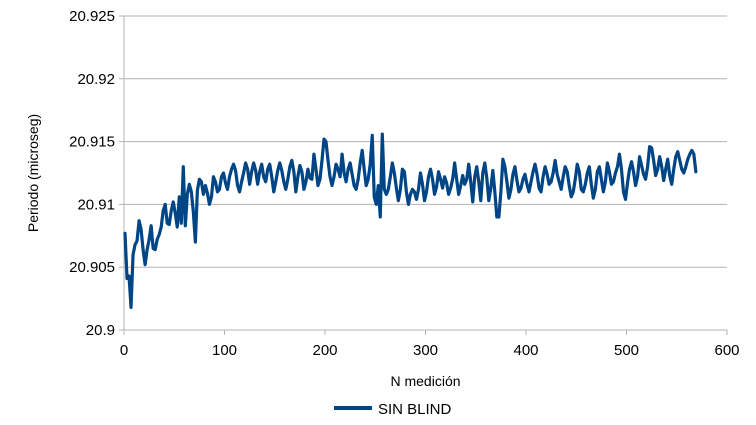  I want to click on legend: SIN BLIND, so click(393, 409).